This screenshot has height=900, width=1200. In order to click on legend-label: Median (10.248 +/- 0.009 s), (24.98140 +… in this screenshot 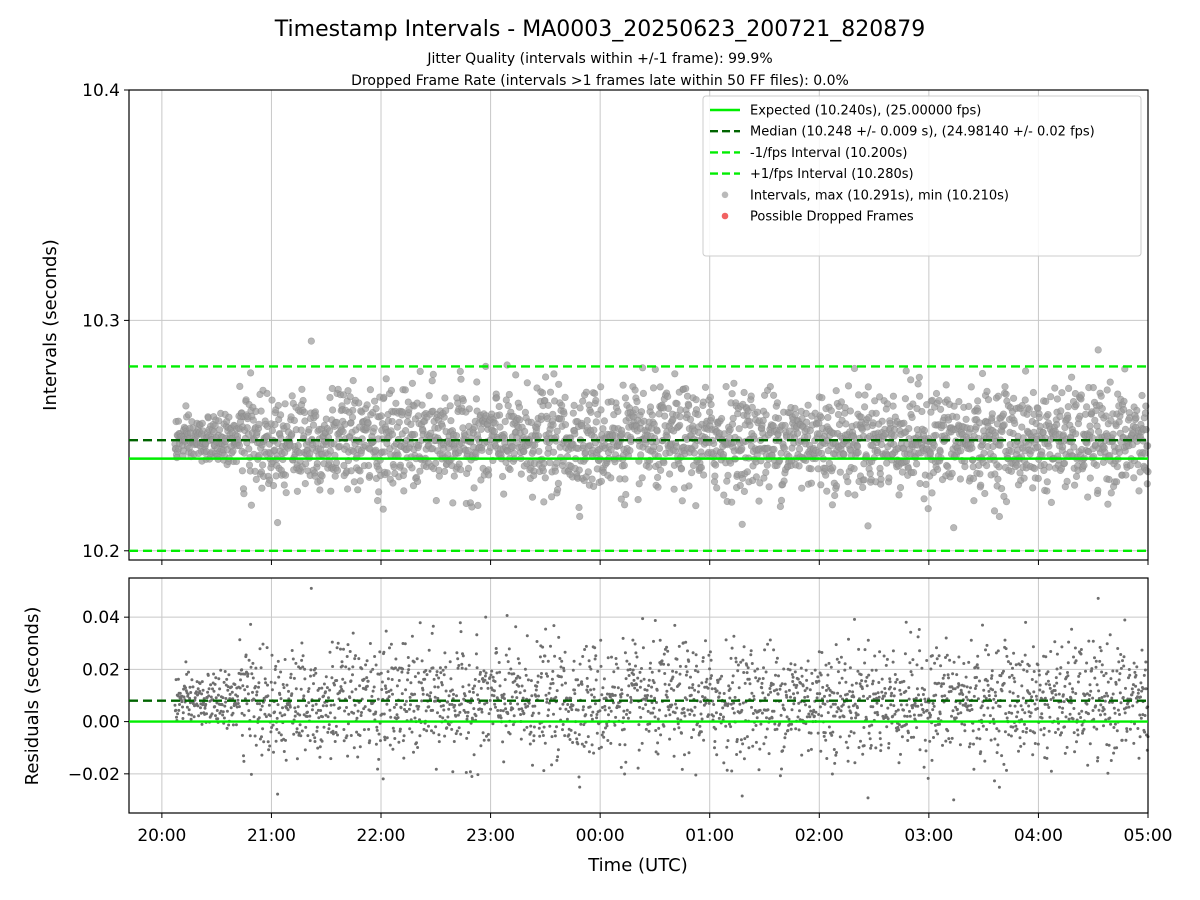, I will do `click(922, 132)`.